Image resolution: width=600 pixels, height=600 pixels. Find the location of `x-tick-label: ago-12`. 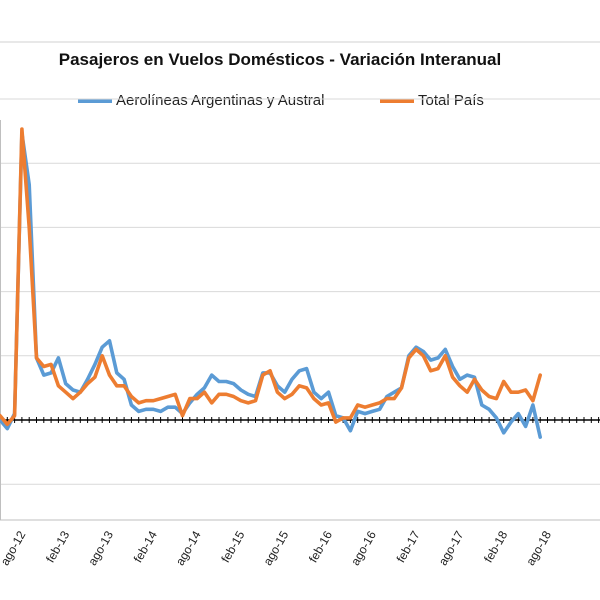

x-tick-label: ago-12 is located at coordinates (14, 548).